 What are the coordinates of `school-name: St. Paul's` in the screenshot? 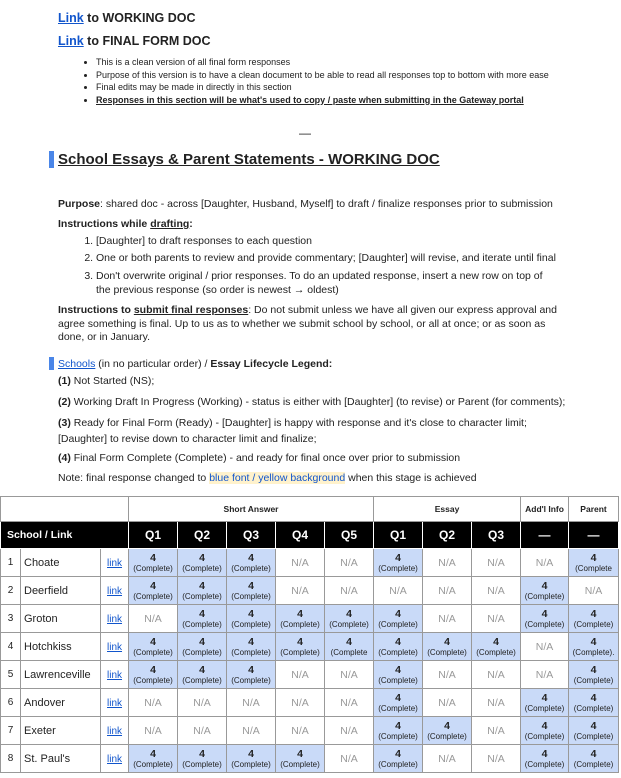 It's located at (60, 758).